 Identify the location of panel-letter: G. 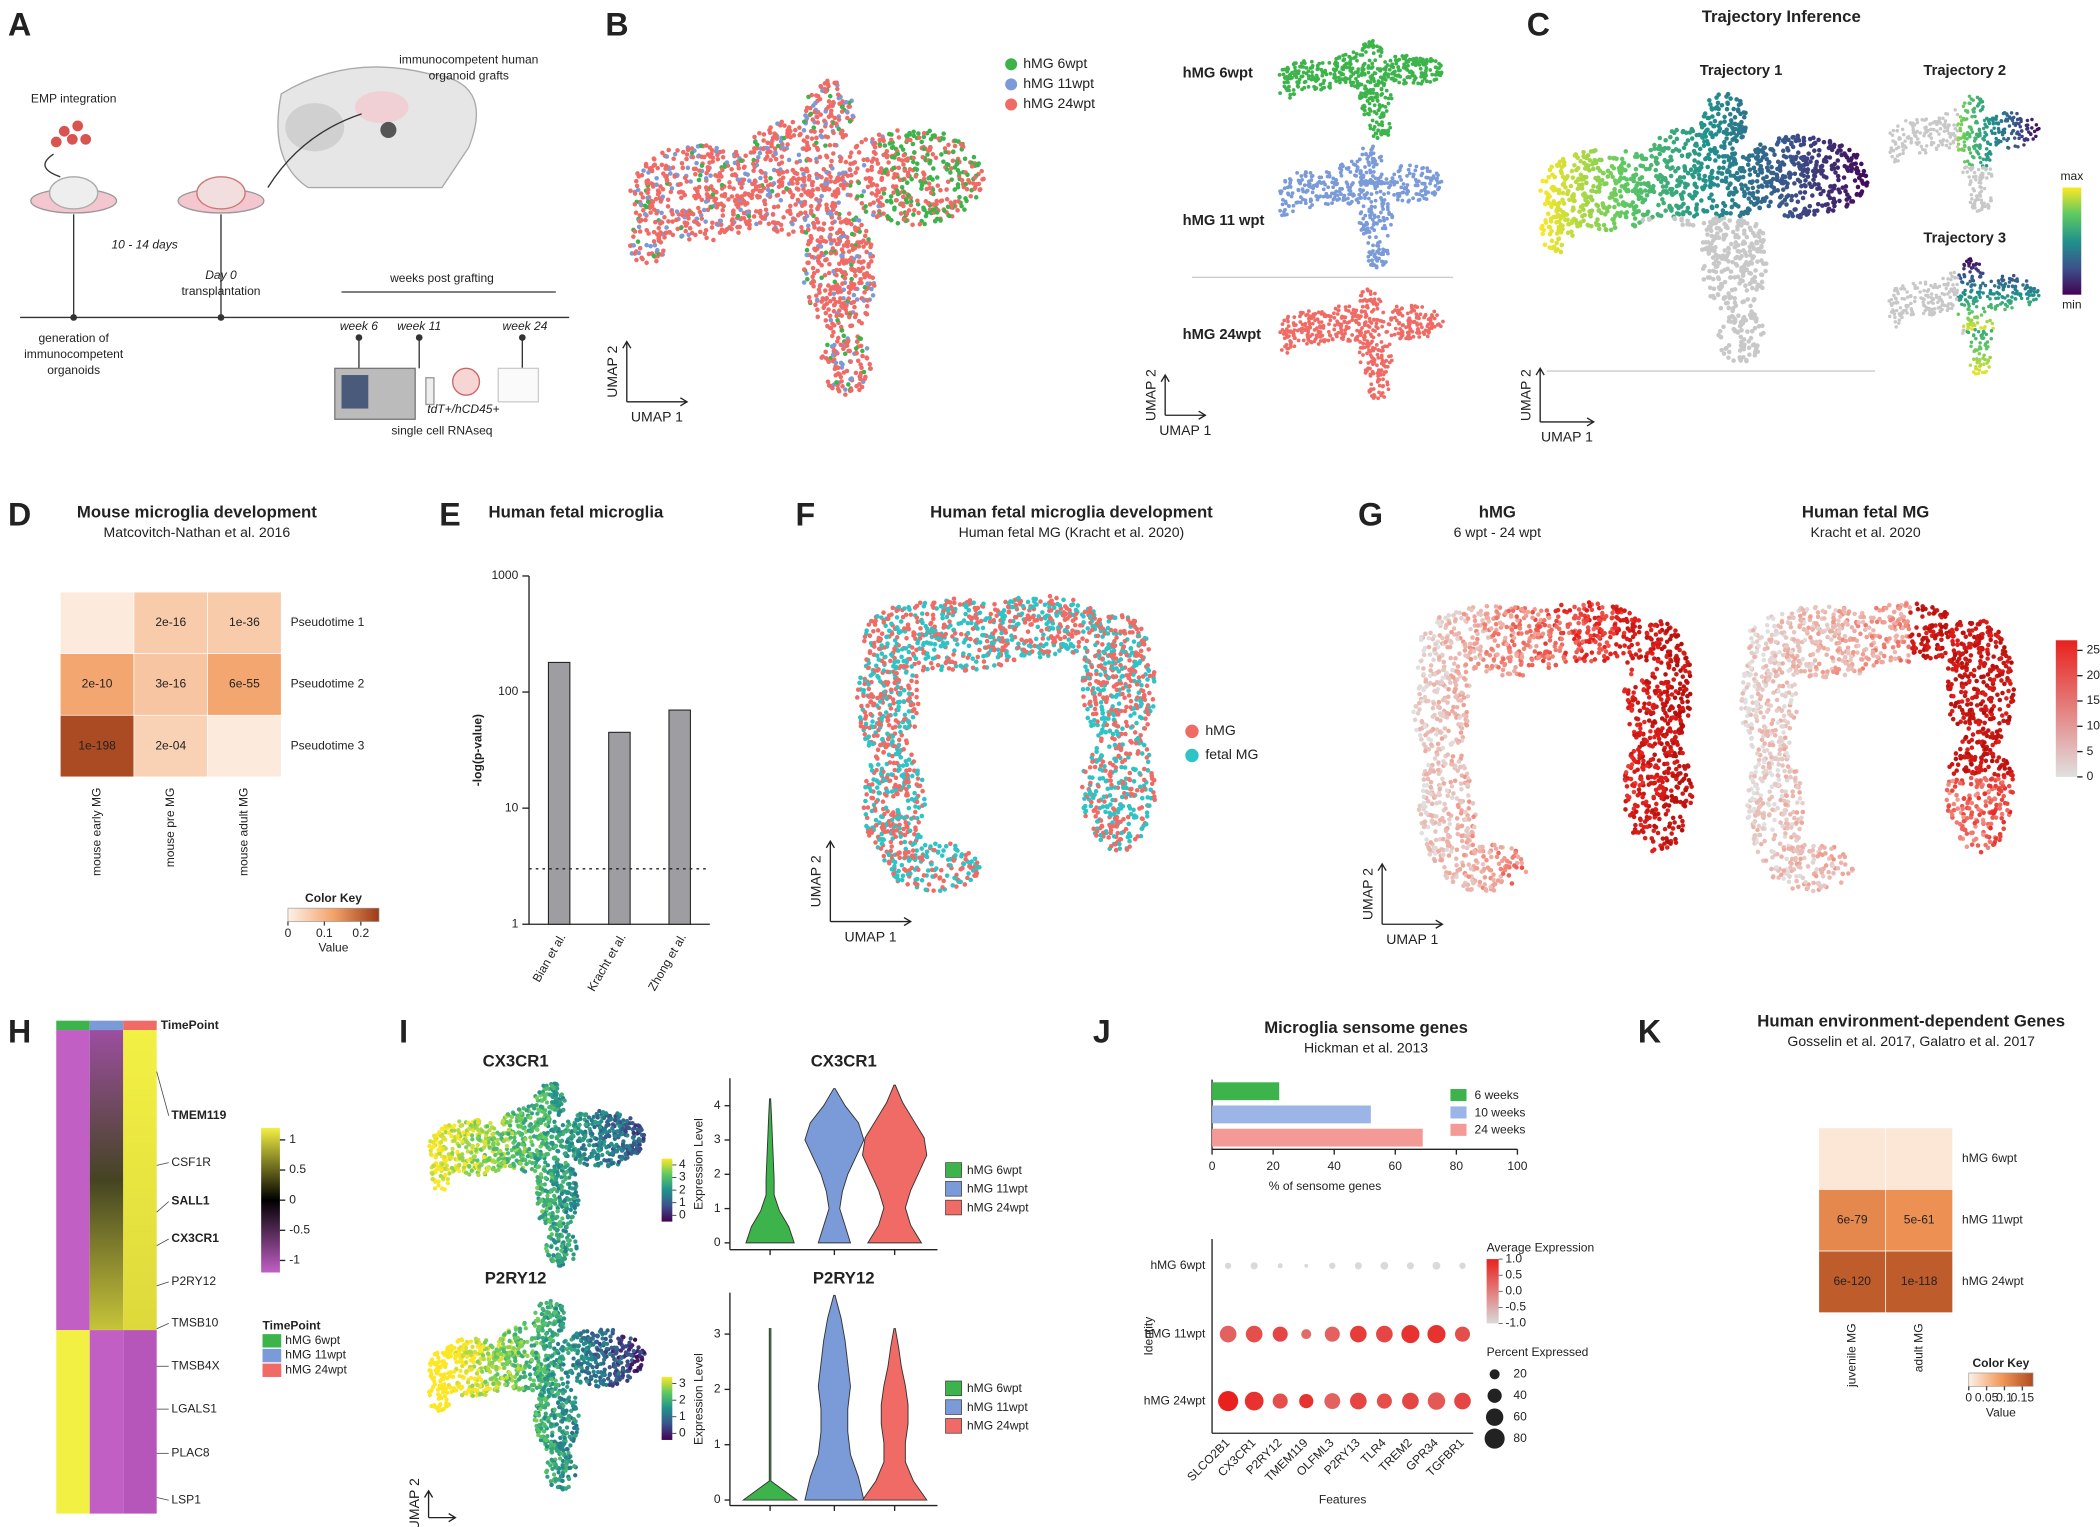
(1370, 515).